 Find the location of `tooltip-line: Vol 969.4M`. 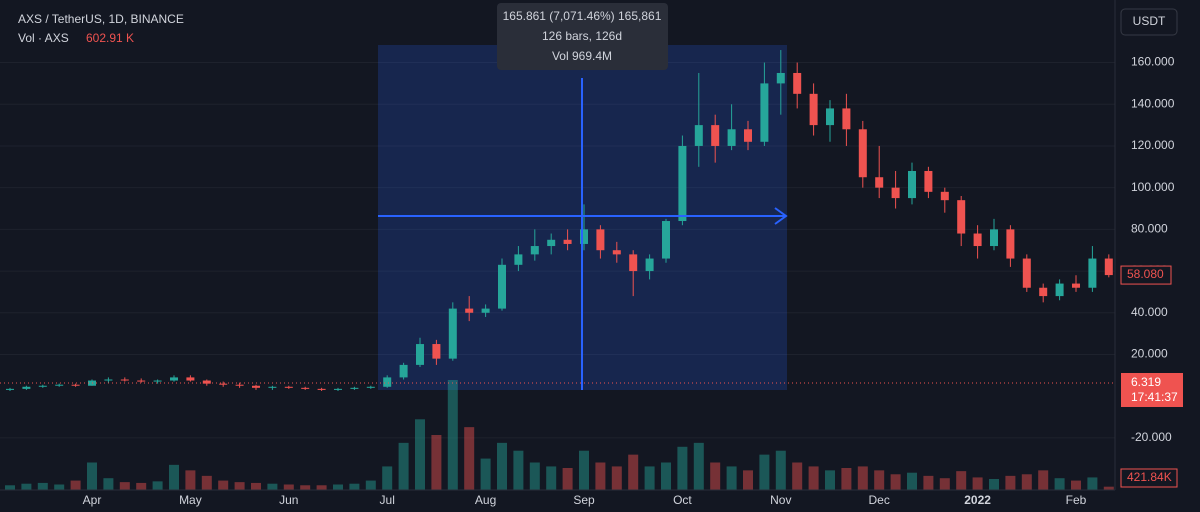

tooltip-line: Vol 969.4M is located at coordinates (582, 56).